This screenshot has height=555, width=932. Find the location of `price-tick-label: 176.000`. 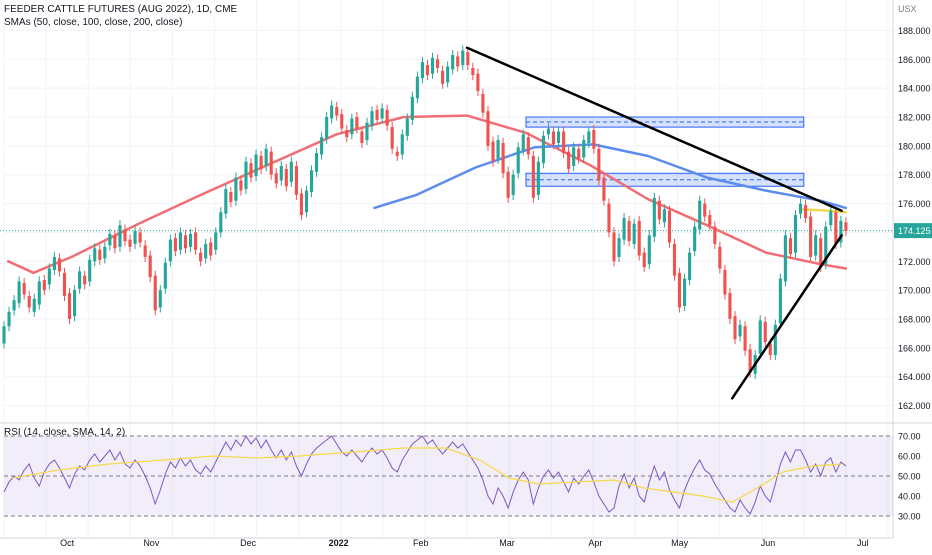

price-tick-label: 176.000 is located at coordinates (914, 204).